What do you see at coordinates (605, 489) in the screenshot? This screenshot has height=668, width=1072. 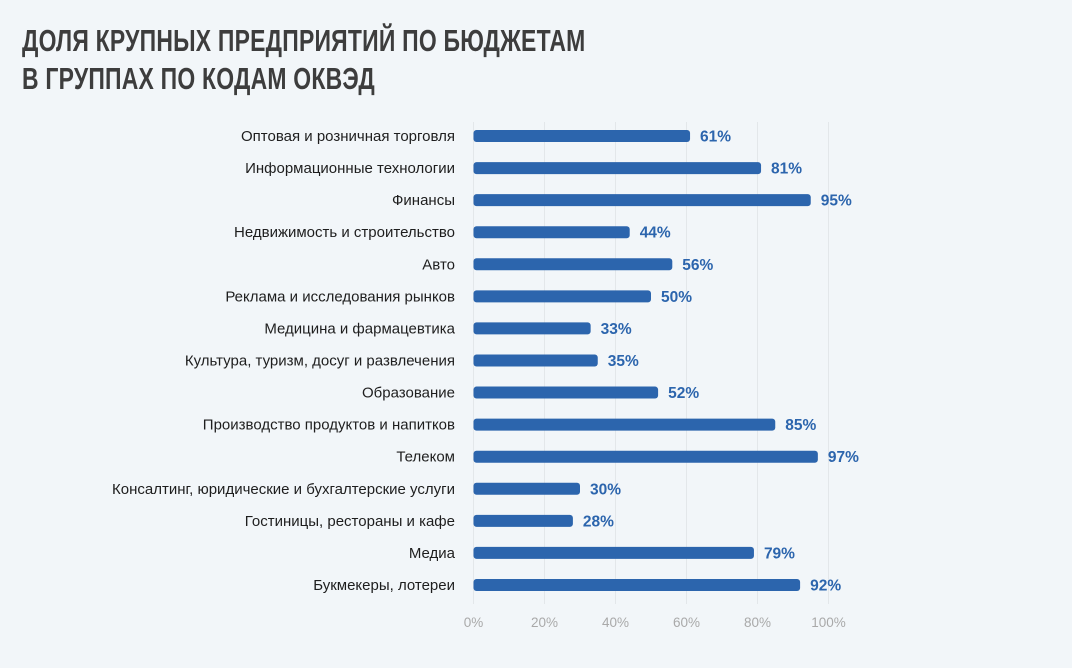 I see `data-label: 30%` at bounding box center [605, 489].